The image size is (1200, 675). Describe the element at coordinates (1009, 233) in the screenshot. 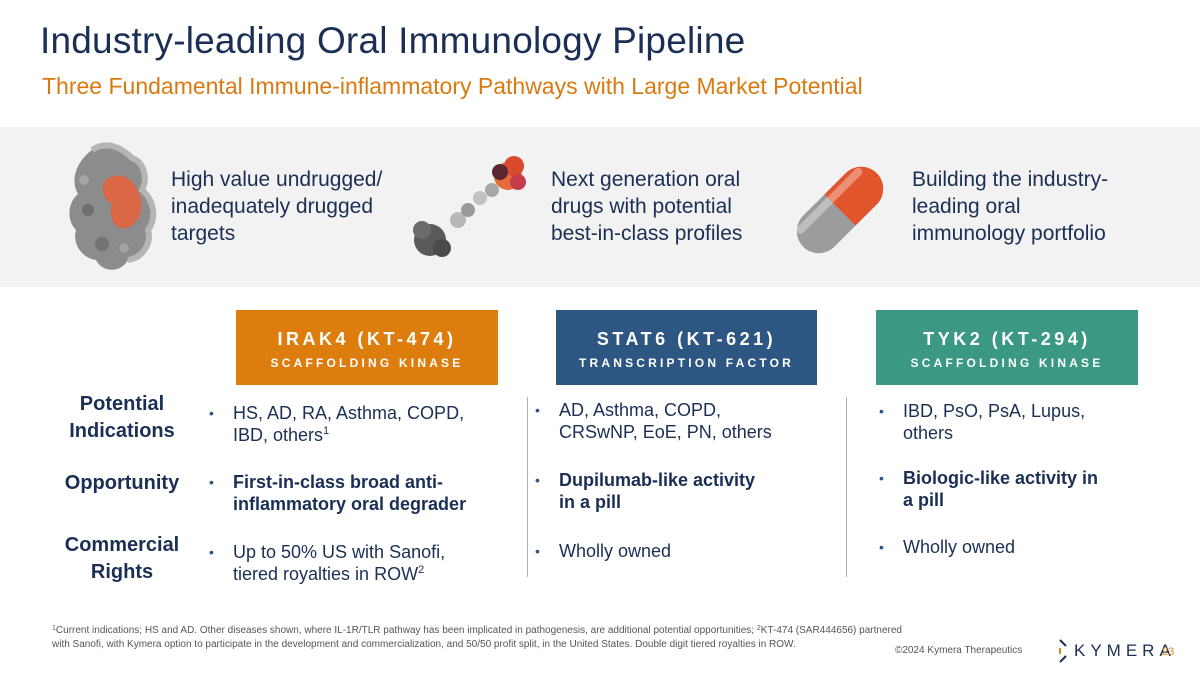

I see `highlight-line: immunology portfolio` at that location.